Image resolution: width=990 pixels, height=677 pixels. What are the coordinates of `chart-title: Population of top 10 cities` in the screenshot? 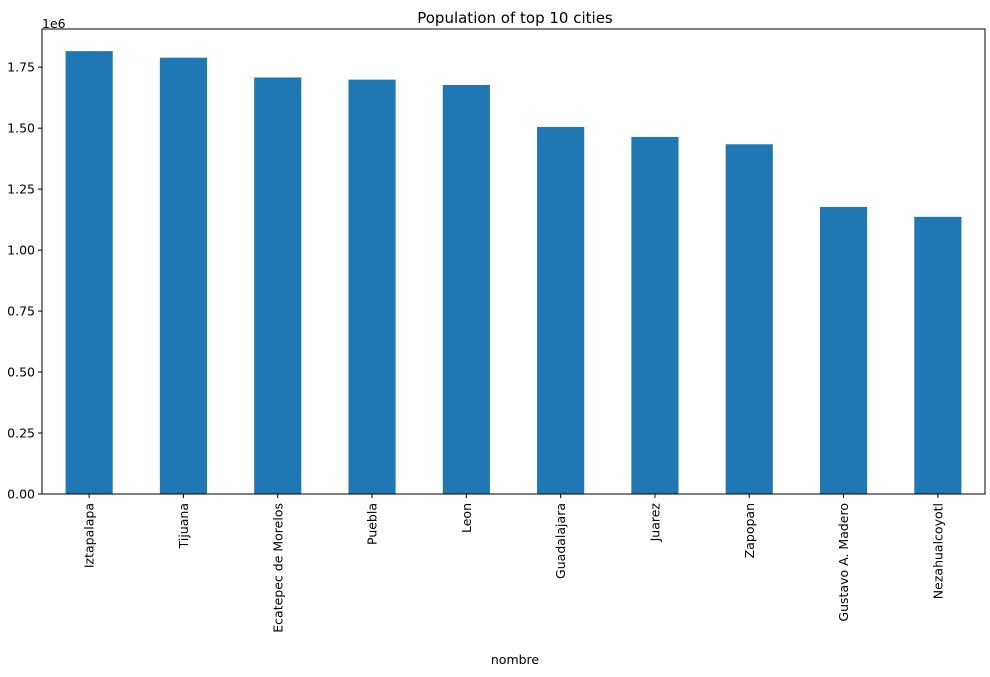 It's located at (515, 18).